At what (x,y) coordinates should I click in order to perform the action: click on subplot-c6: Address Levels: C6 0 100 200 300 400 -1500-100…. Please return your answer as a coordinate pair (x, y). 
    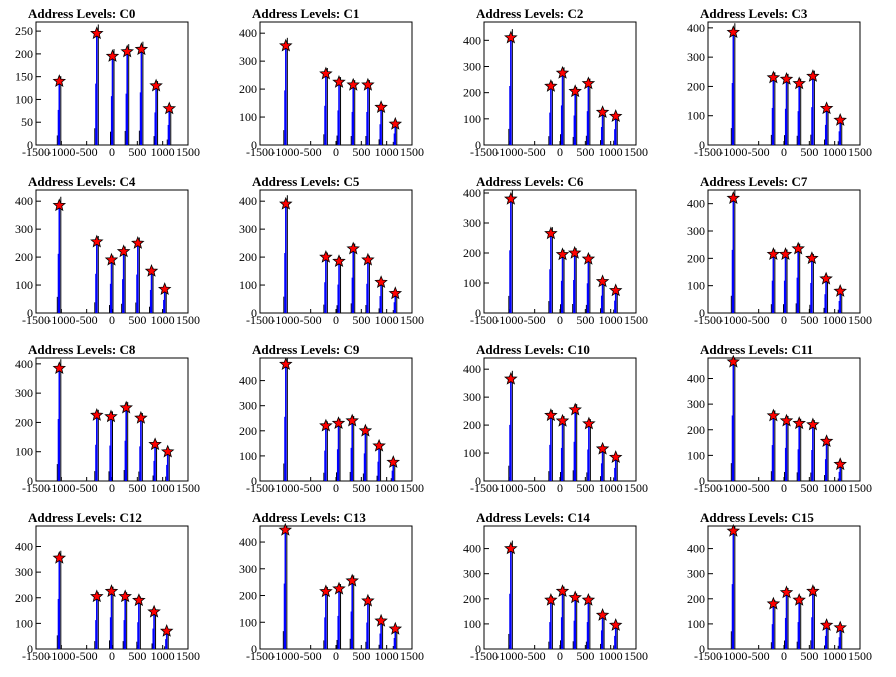
    Looking at the image, I should click on (555, 250).